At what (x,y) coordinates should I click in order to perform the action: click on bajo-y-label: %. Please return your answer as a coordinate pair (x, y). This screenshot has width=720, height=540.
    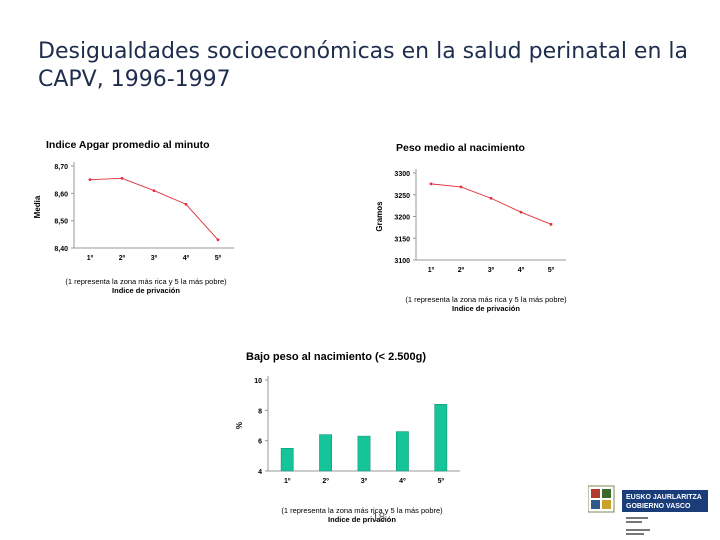
    Looking at the image, I should click on (239, 425).